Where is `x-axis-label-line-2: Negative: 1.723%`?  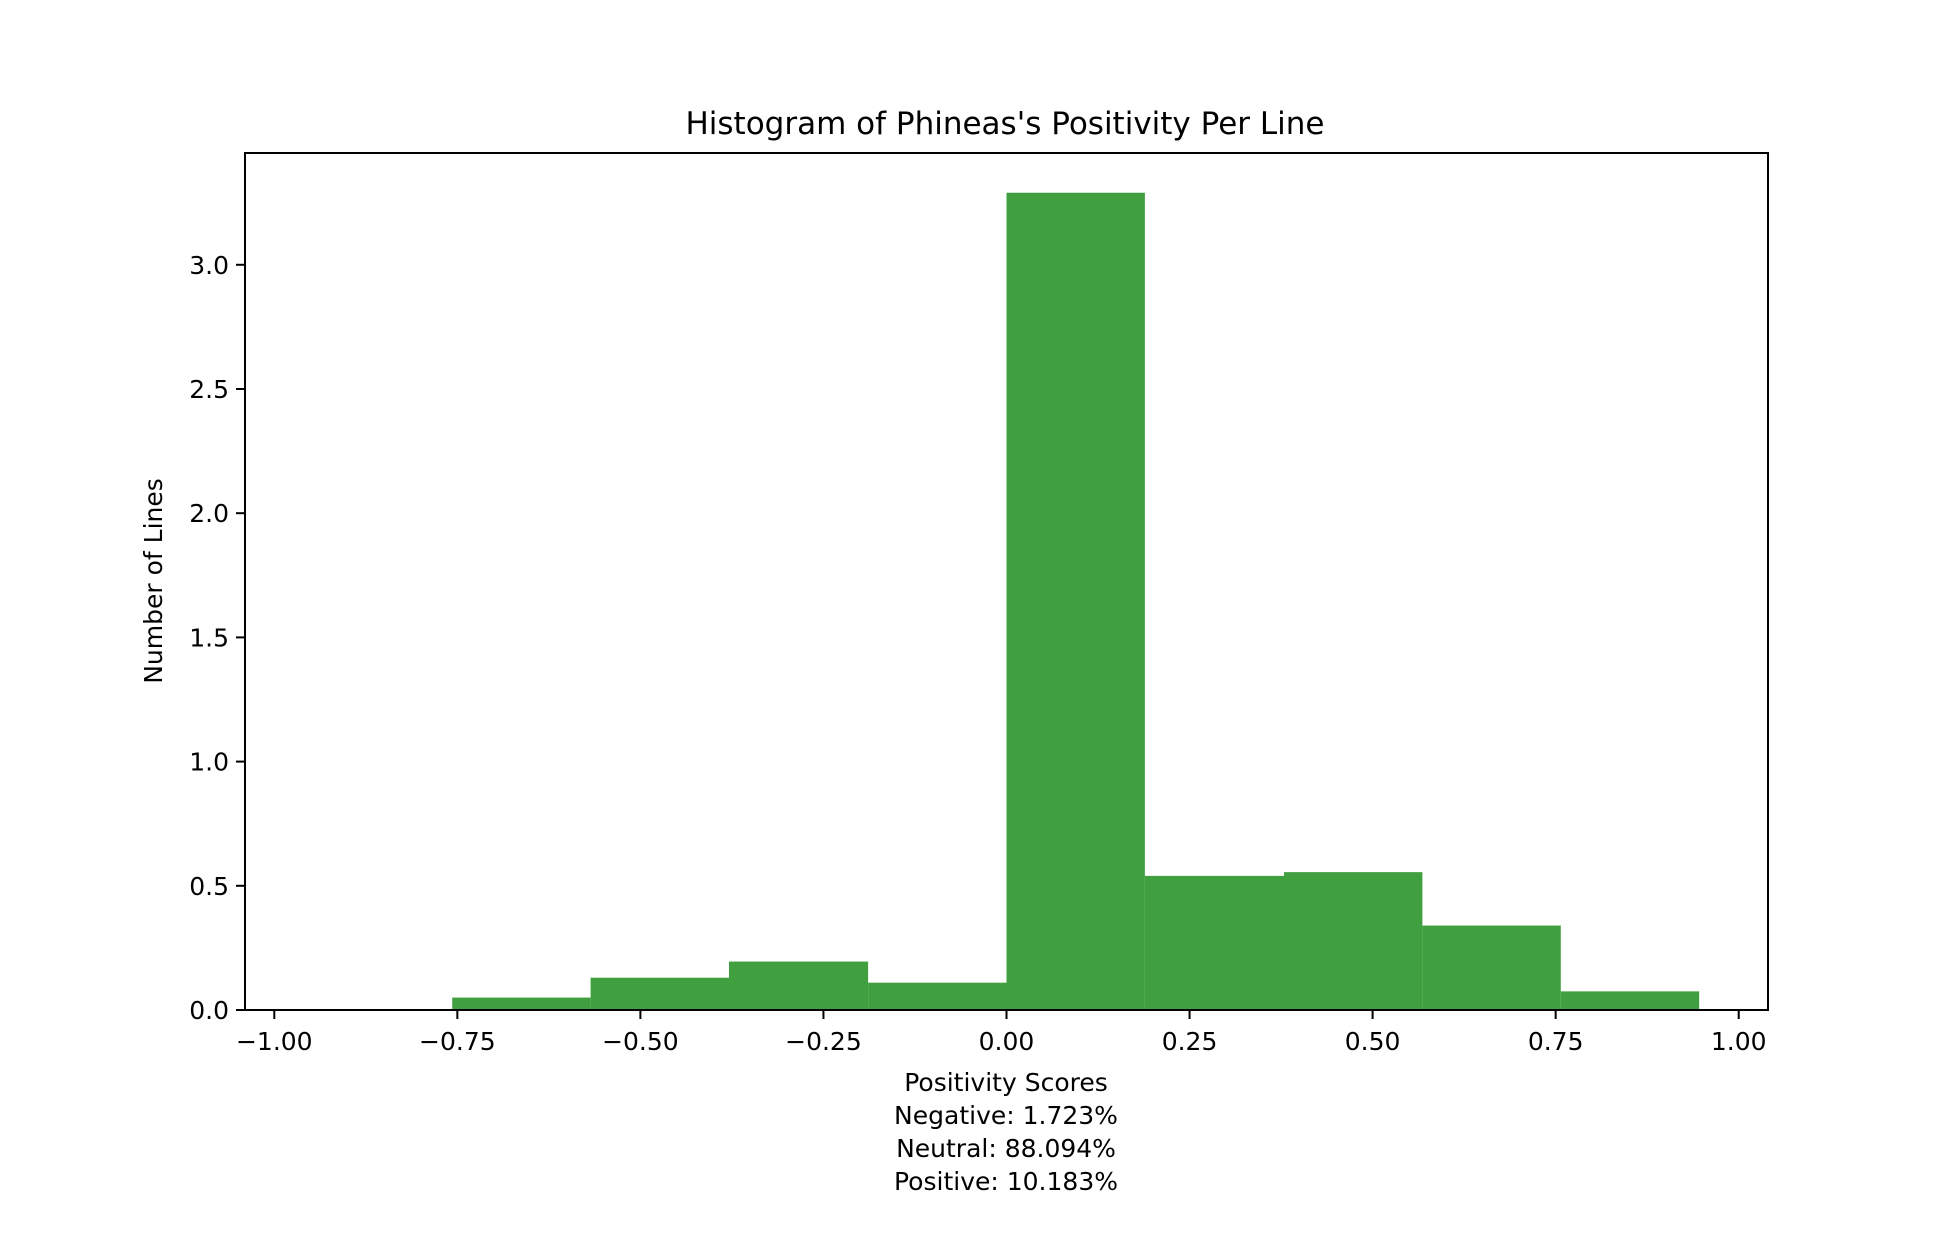 x-axis-label-line-2: Negative: 1.723% is located at coordinates (1006, 1115).